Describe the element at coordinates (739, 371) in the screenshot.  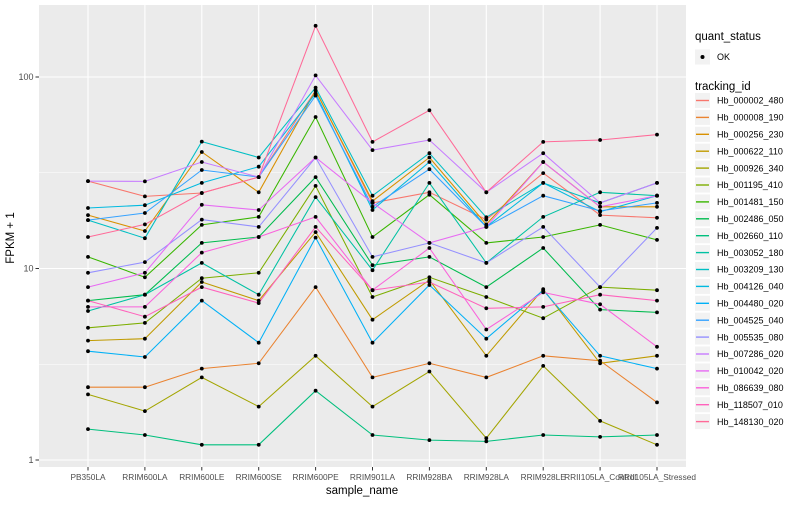
I see `legend-item: Hb_010042_020` at that location.